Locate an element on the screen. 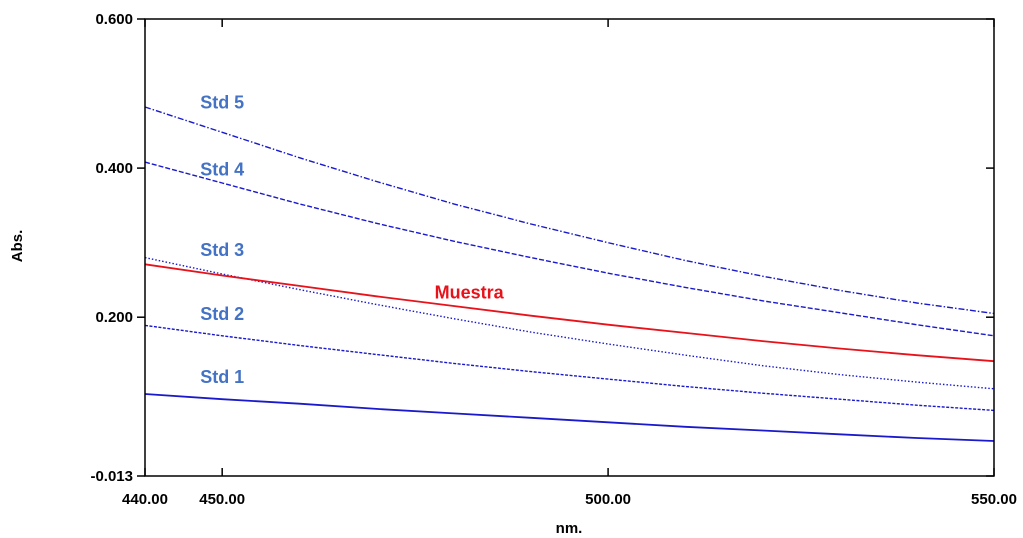  x-tick-label: 500.00 is located at coordinates (608, 499).